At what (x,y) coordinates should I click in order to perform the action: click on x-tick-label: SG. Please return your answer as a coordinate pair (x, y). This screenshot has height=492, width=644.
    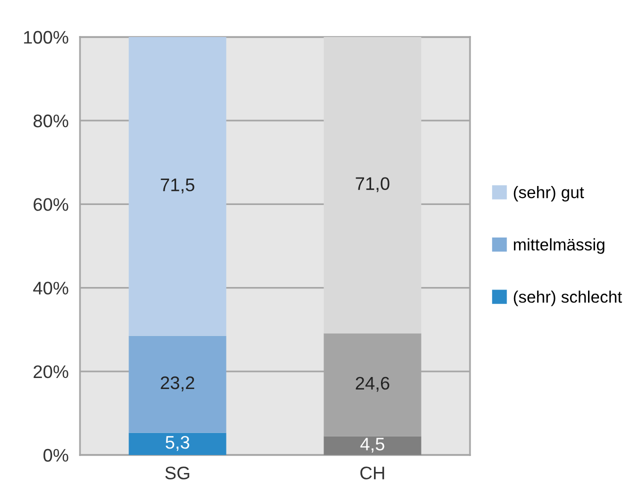
    Looking at the image, I should click on (177, 473).